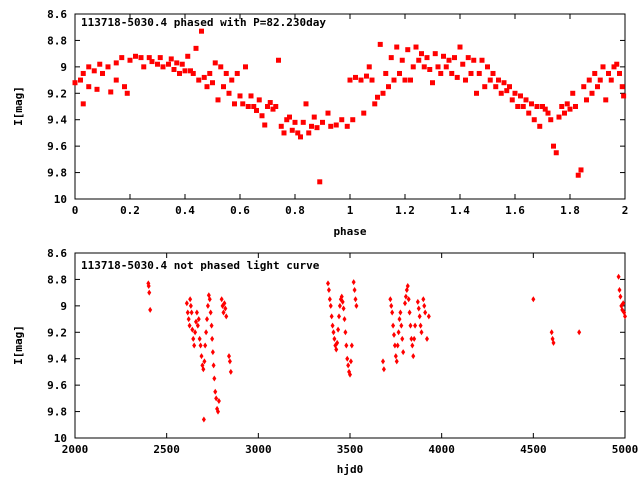 Image resolution: width=640 pixels, height=480 pixels. I want to click on y-tick-label: 9.2, so click(57, 332).